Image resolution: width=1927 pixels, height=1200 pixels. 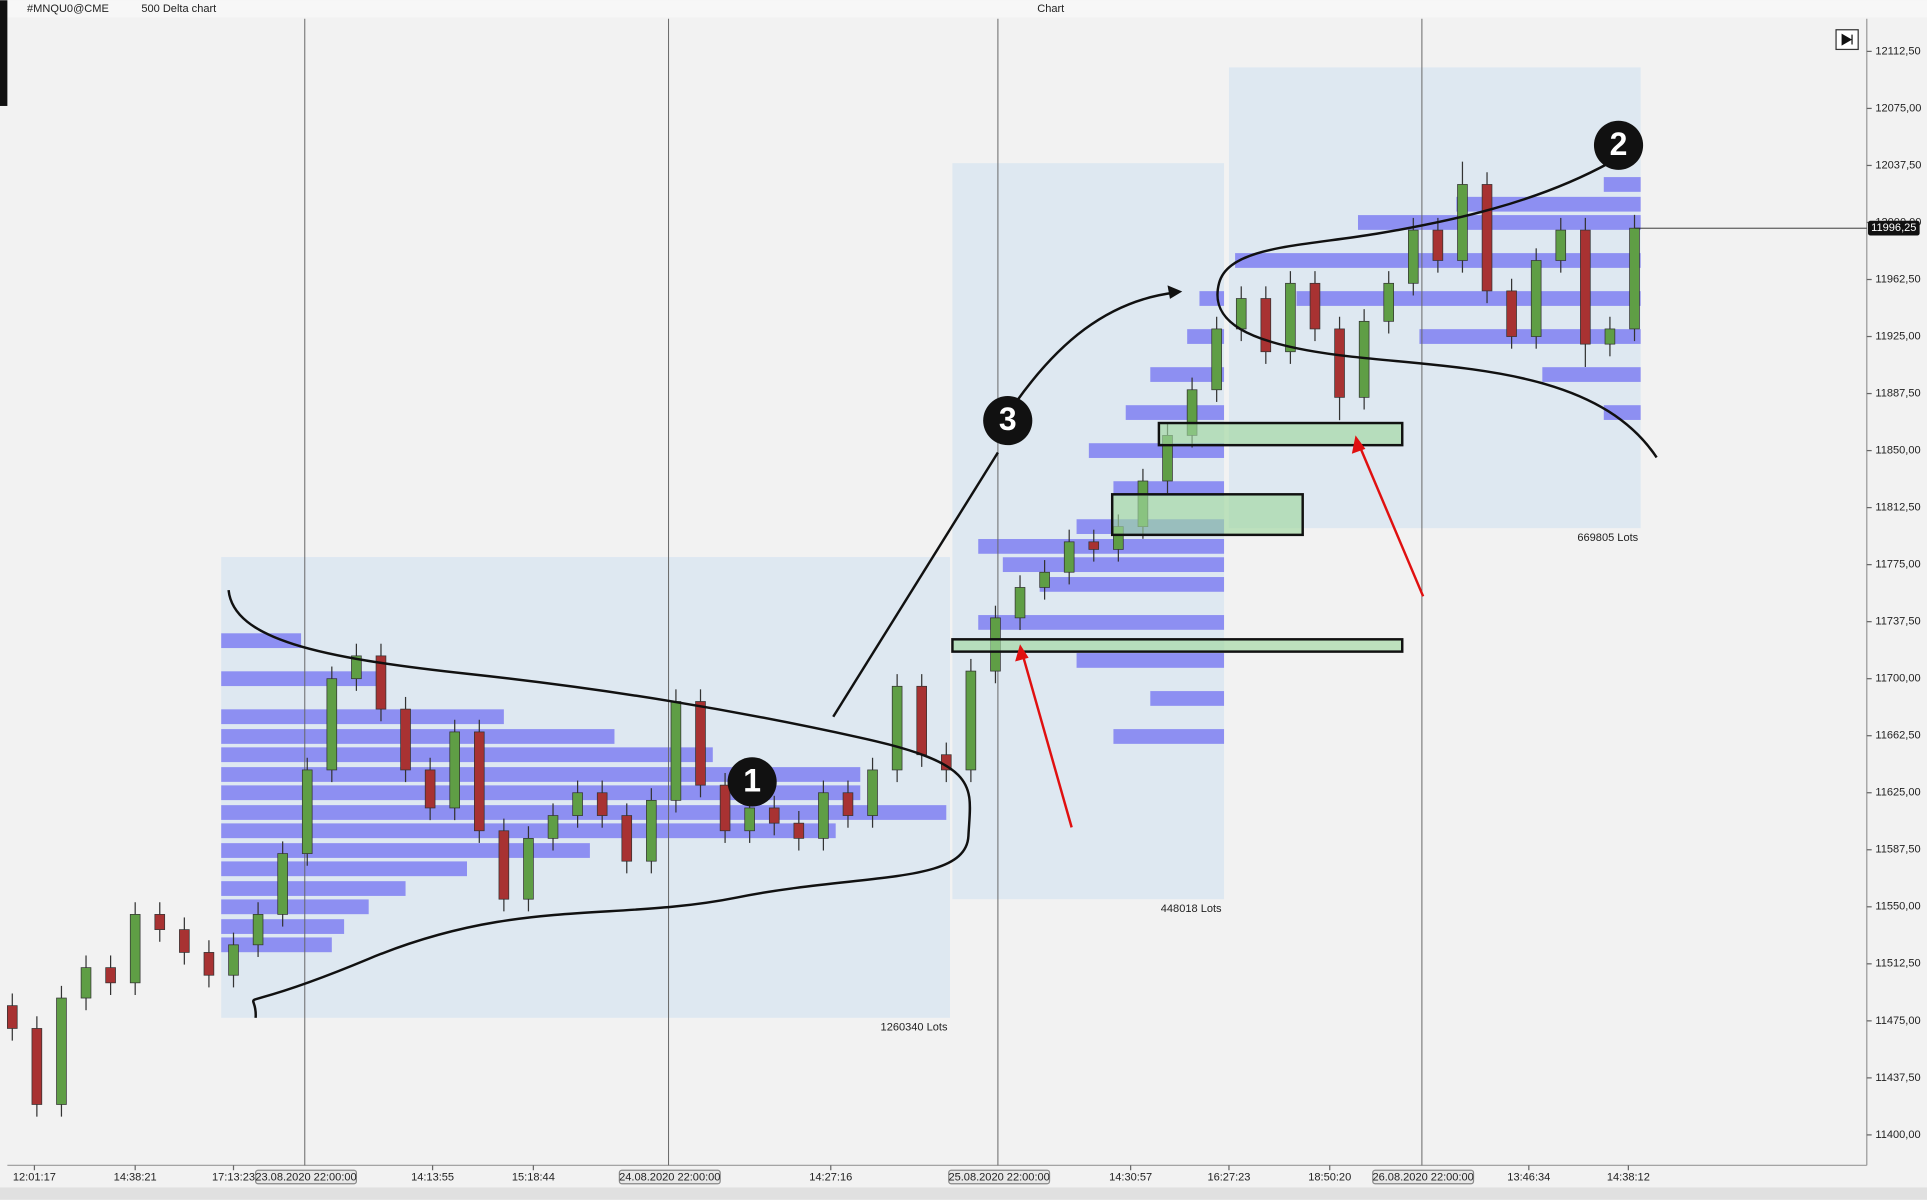 What do you see at coordinates (1607, 538) in the screenshot?
I see `profile-total: 669805 Lots` at bounding box center [1607, 538].